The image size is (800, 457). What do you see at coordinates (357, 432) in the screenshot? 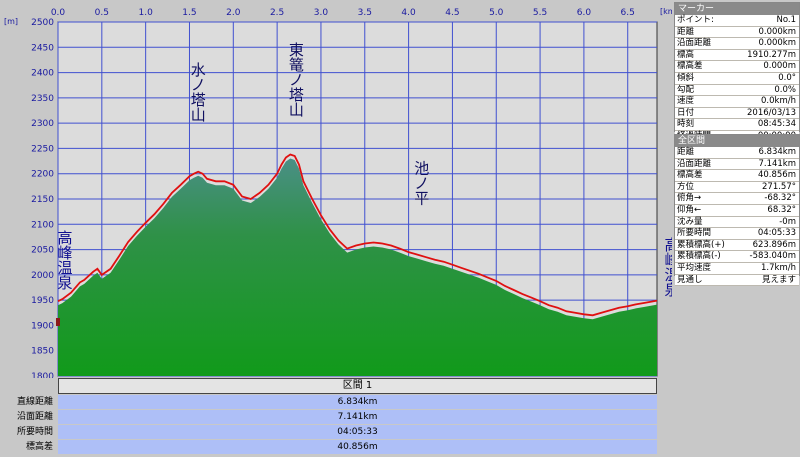
I see `section-summary-value: 04:05:33` at bounding box center [357, 432].